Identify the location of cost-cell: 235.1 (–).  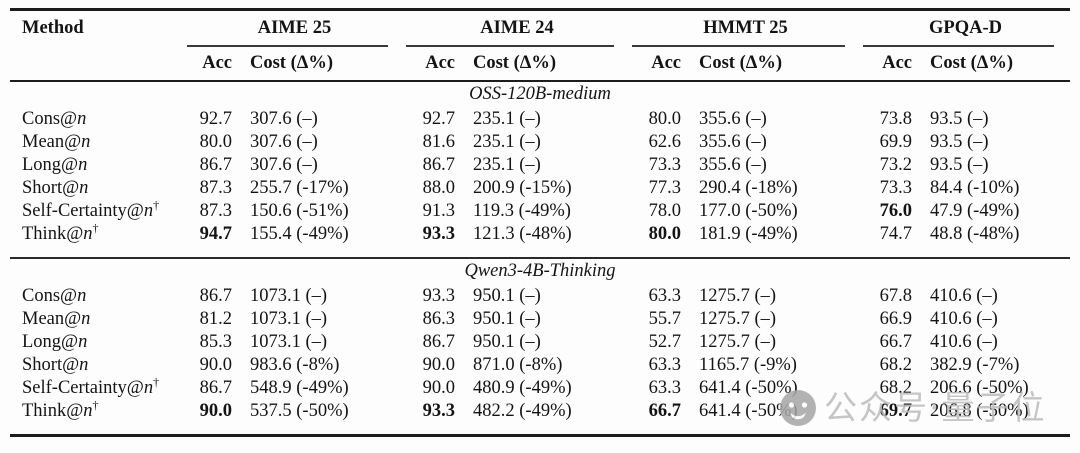
(507, 164).